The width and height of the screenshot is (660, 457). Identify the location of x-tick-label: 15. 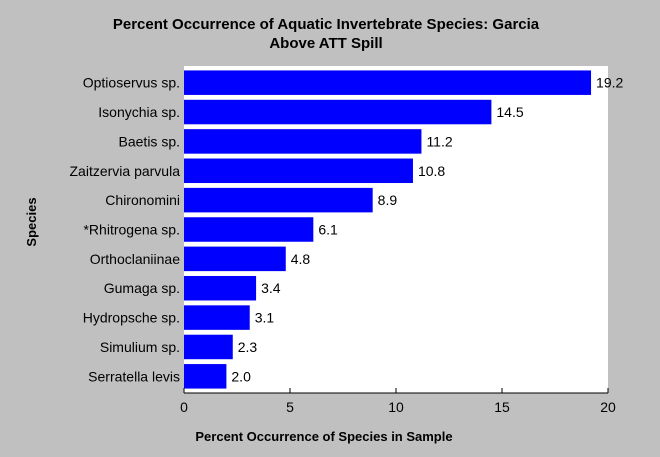
(502, 407).